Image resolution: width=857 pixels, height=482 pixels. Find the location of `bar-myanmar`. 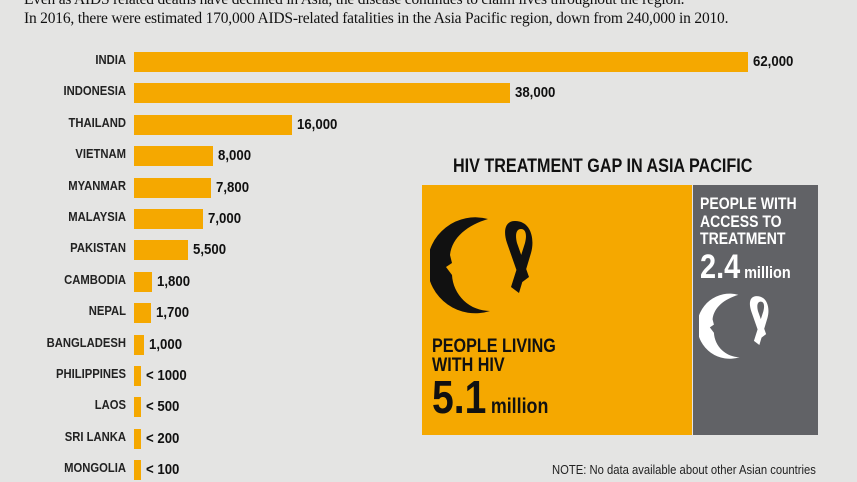

bar-myanmar is located at coordinates (173, 187).